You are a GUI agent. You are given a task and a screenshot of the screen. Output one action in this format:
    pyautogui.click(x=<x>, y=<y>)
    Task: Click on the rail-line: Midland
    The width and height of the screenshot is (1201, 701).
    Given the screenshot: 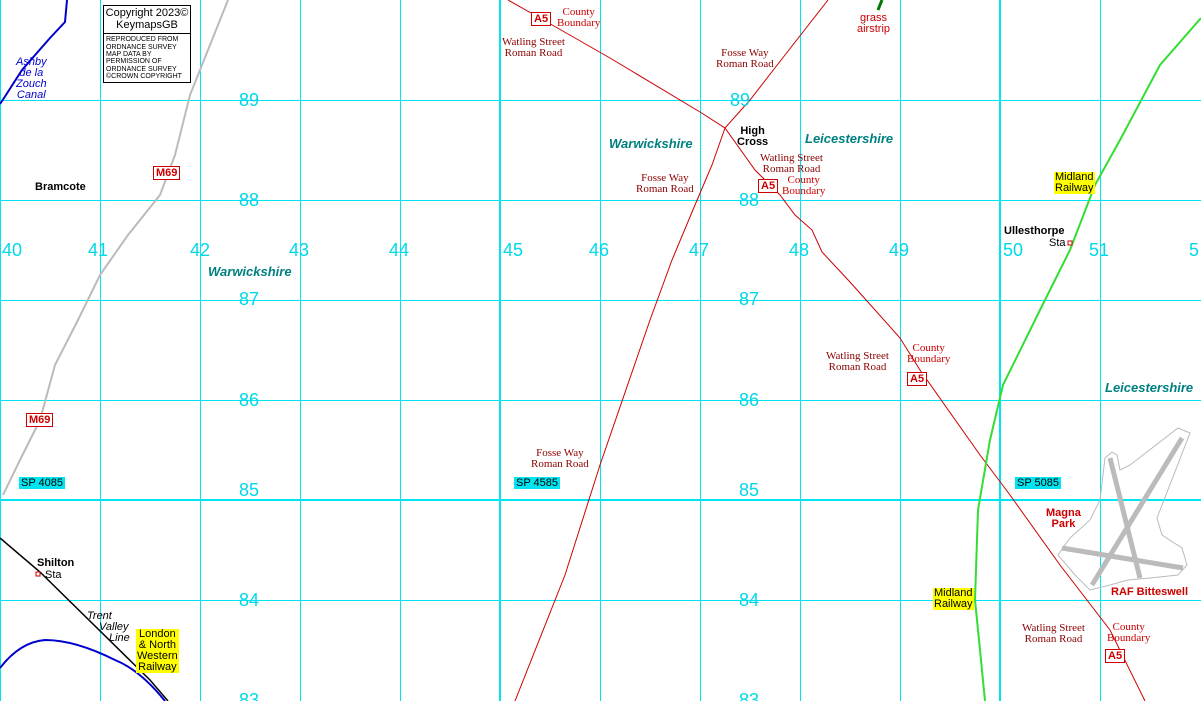 What is the action you would take?
    pyautogui.click(x=1074, y=177)
    